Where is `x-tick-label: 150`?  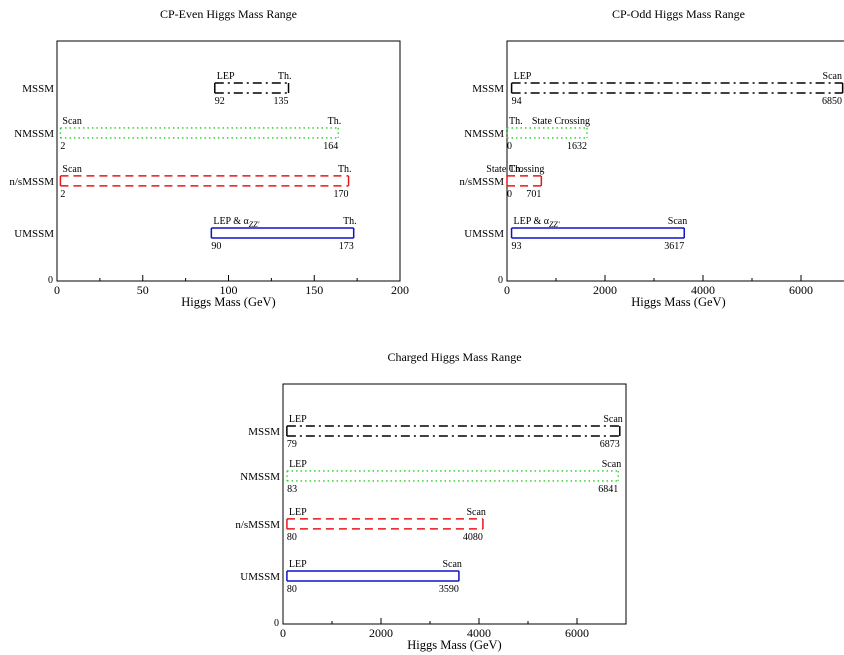 x-tick-label: 150 is located at coordinates (314, 290).